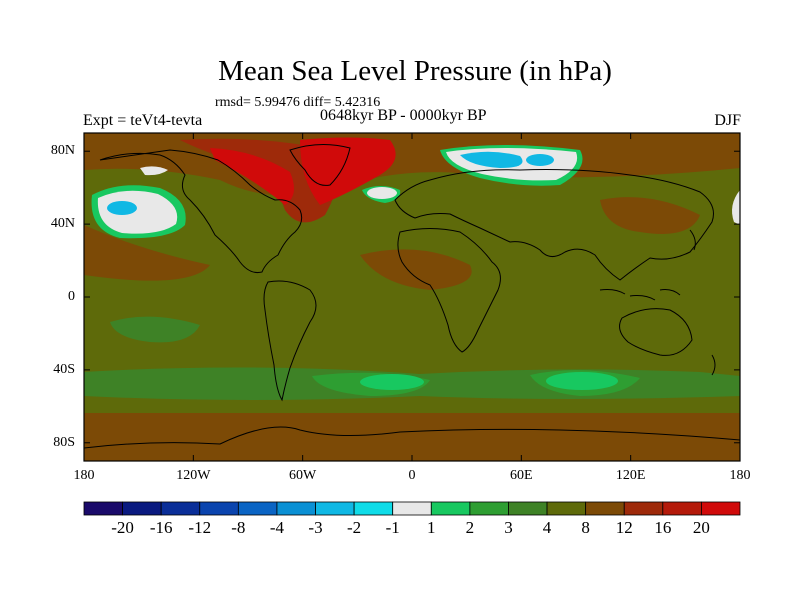  Describe the element at coordinates (303, 475) in the screenshot. I see `lon-label-2: 60W` at that location.